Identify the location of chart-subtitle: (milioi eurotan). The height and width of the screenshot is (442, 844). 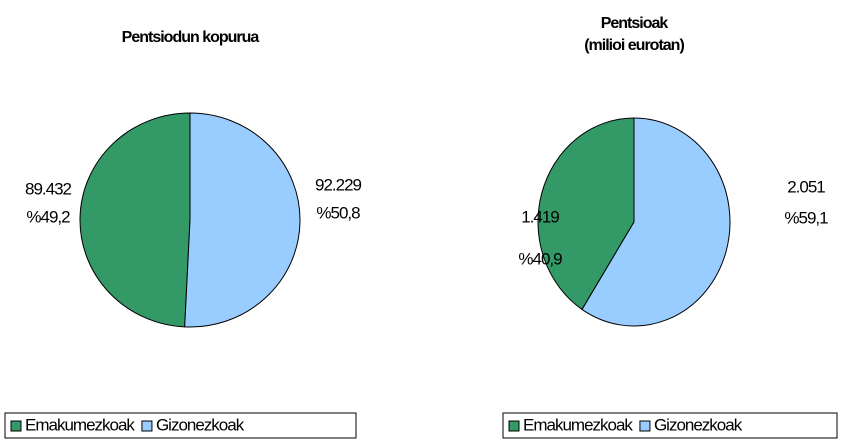
(634, 45).